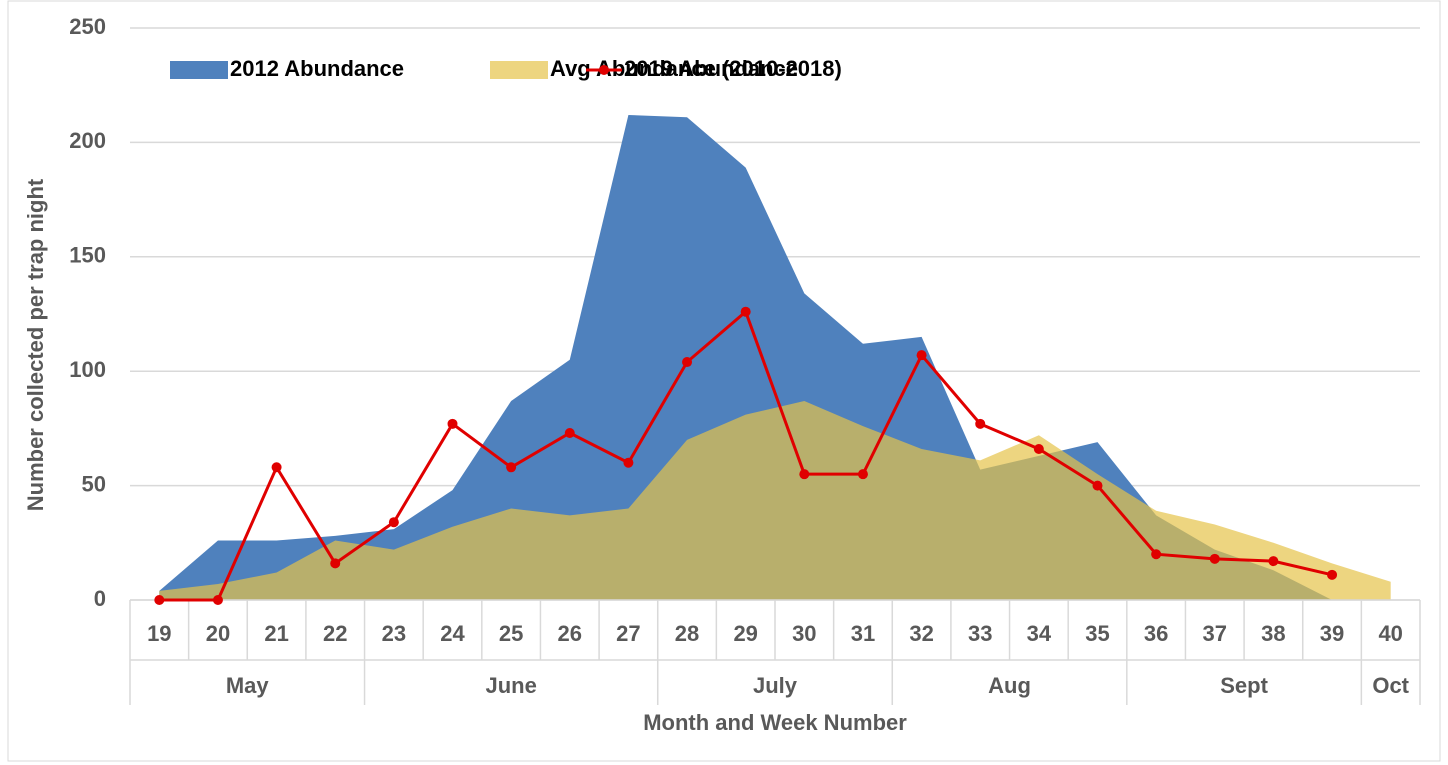 Image resolution: width=1448 pixels, height=765 pixels. What do you see at coordinates (87, 369) in the screenshot?
I see `y-tick-label: 100` at bounding box center [87, 369].